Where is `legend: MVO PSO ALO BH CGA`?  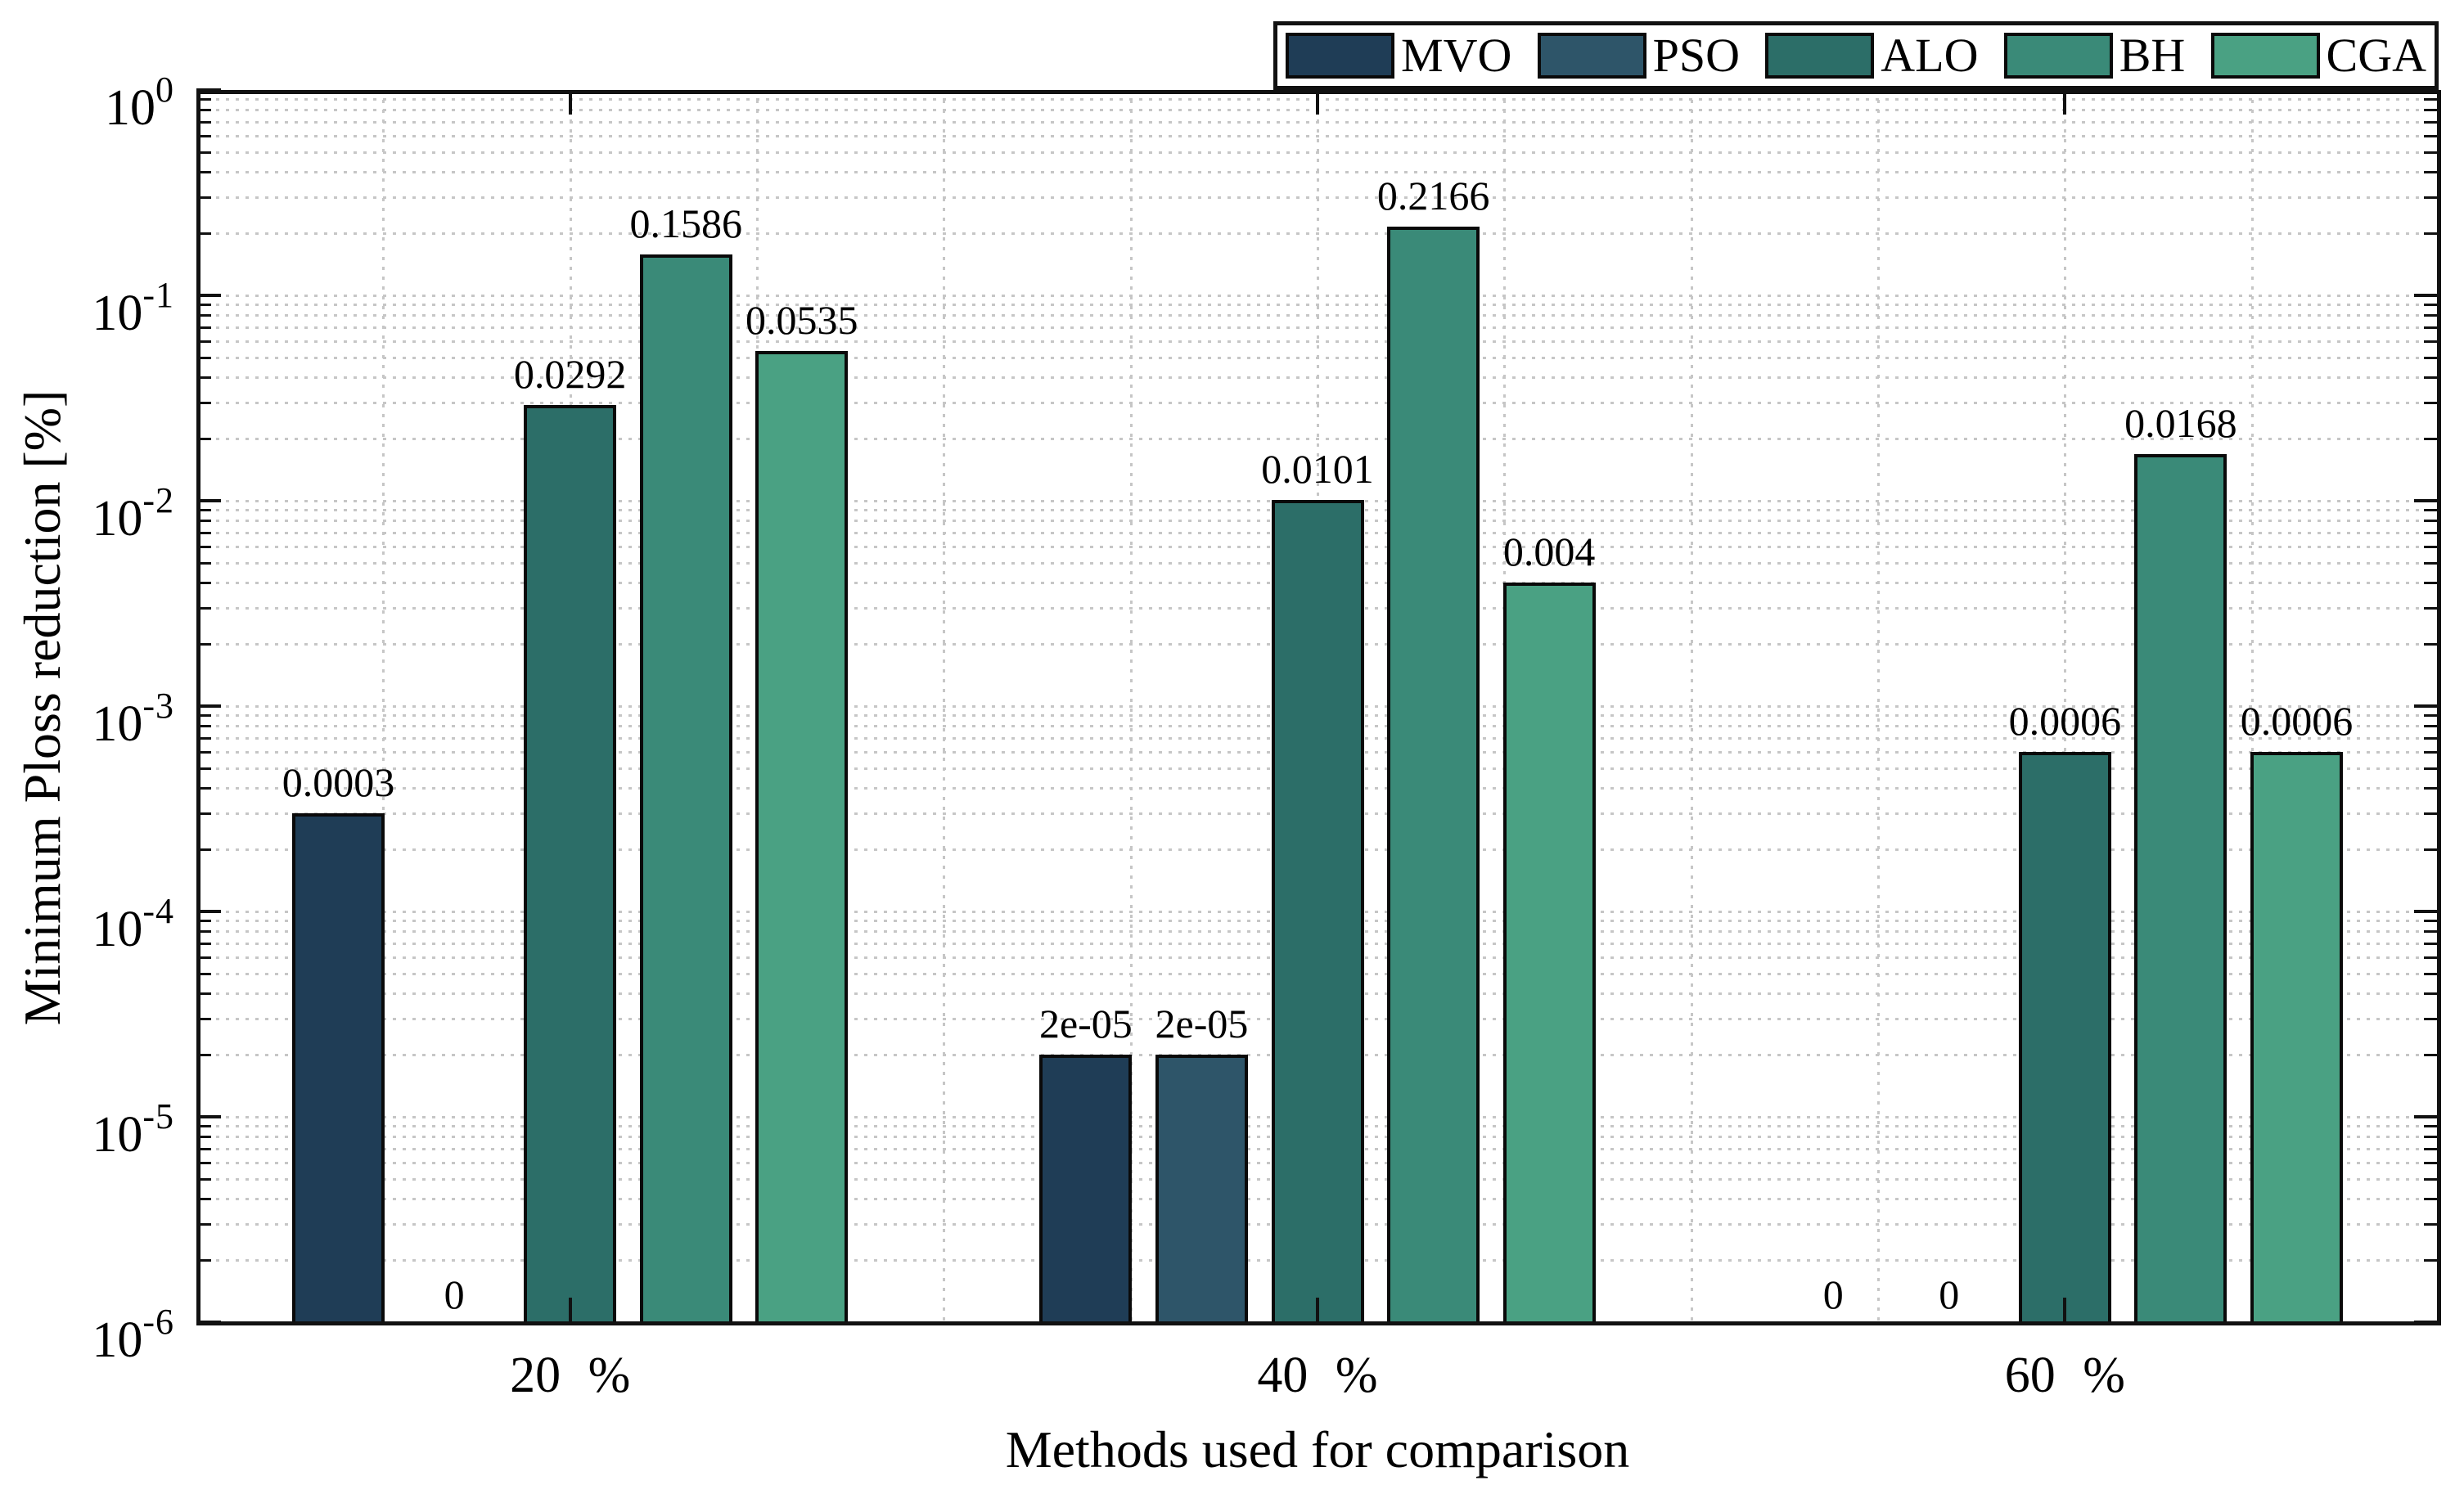 legend: MVO PSO ALO BH CGA is located at coordinates (1856, 56).